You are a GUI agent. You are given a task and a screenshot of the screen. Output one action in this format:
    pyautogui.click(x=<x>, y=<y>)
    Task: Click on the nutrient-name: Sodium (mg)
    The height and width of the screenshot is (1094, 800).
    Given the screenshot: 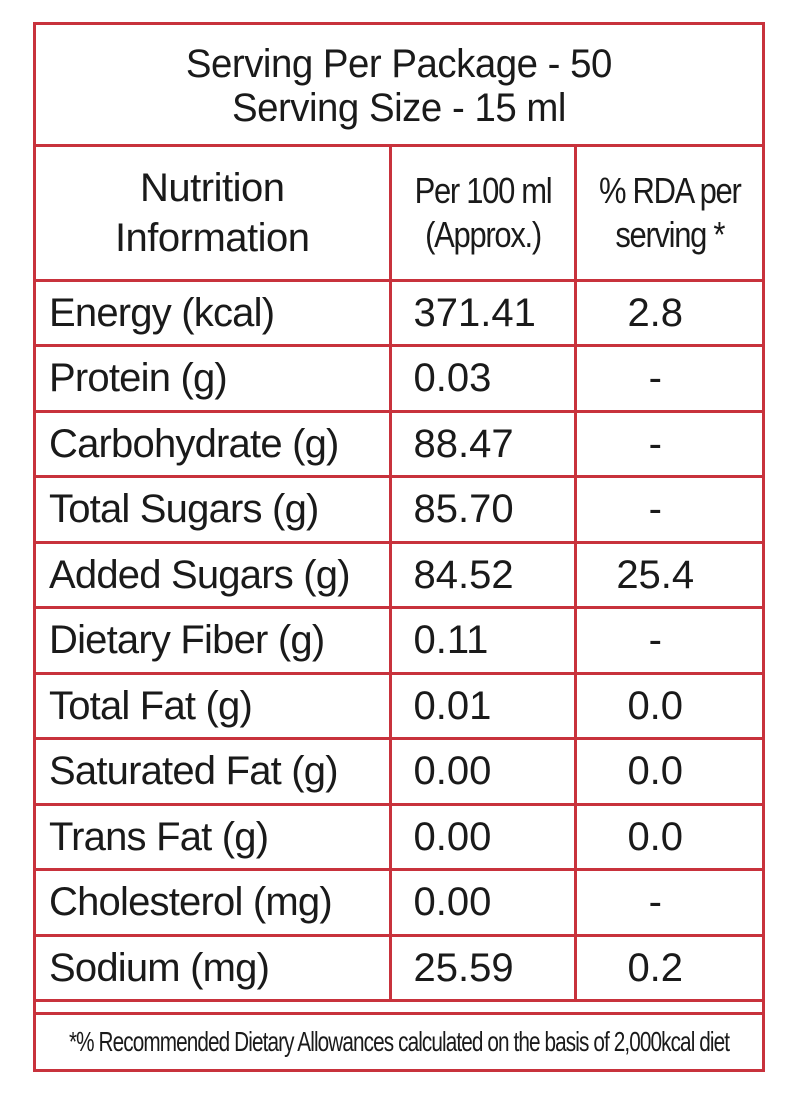 What is the action you would take?
    pyautogui.click(x=214, y=967)
    